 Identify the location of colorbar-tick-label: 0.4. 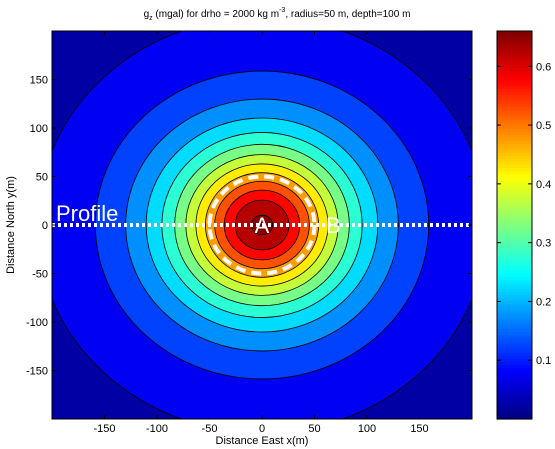
(543, 185).